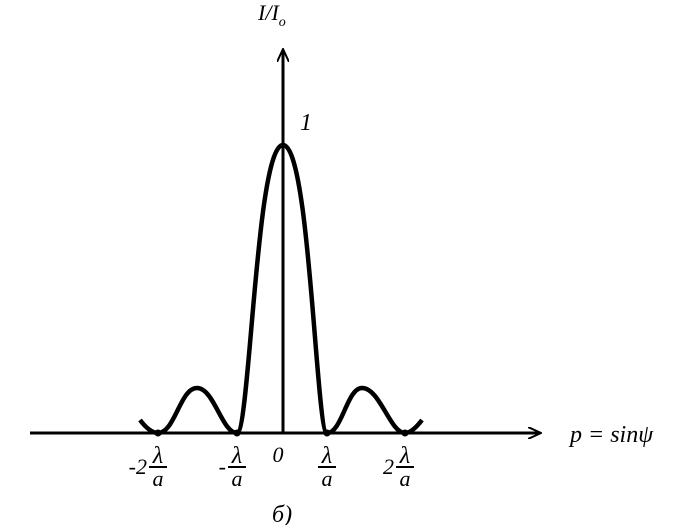 Image resolution: width=700 pixels, height=525 pixels. I want to click on peak-label: 1, so click(306, 123).